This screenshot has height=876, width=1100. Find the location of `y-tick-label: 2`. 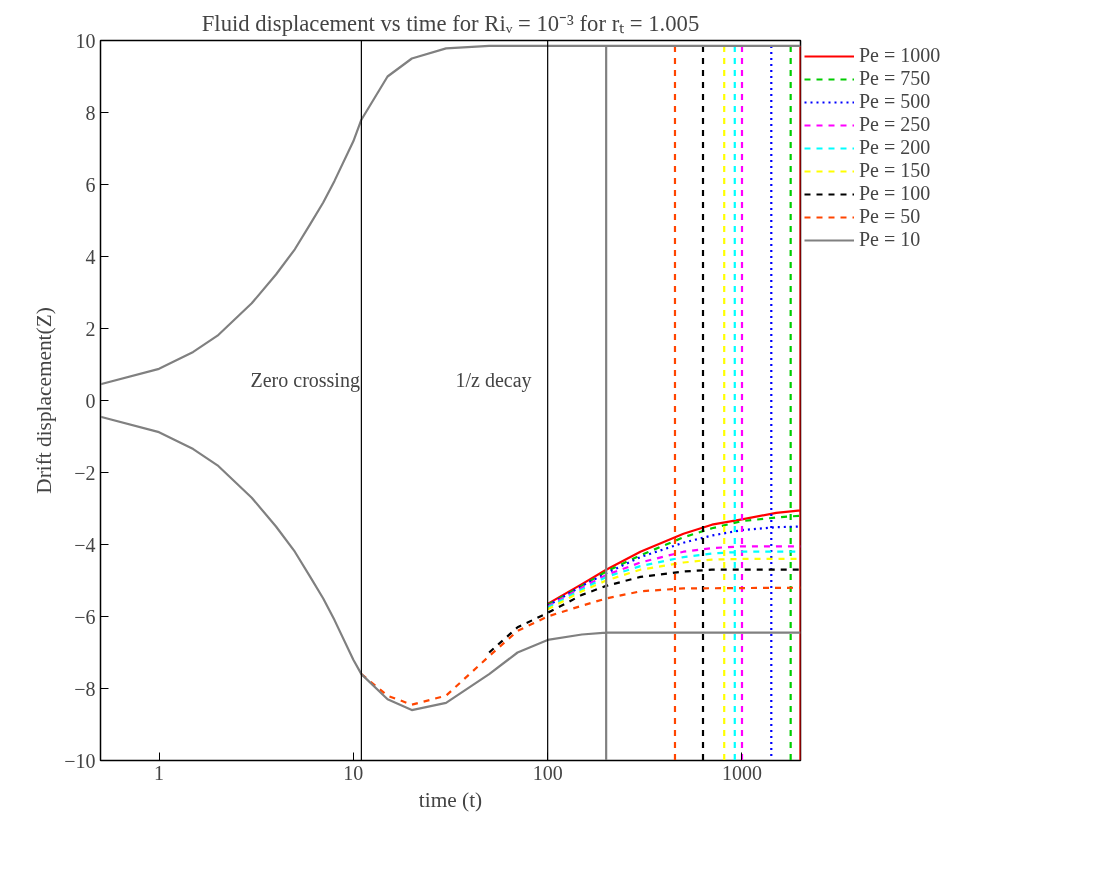

y-tick-label: 2 is located at coordinates (90, 328).